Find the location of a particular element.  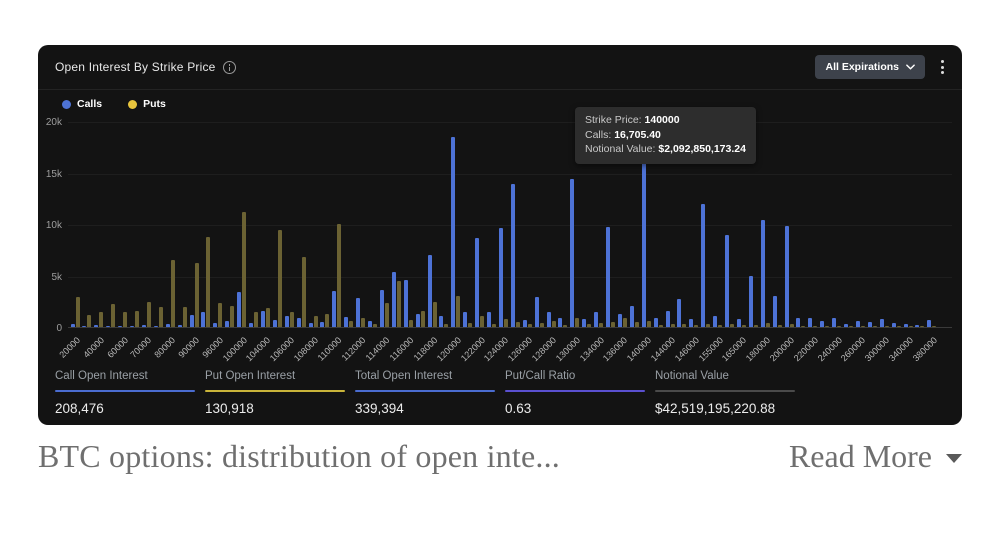

legend-item-puts: Puts is located at coordinates (147, 104).